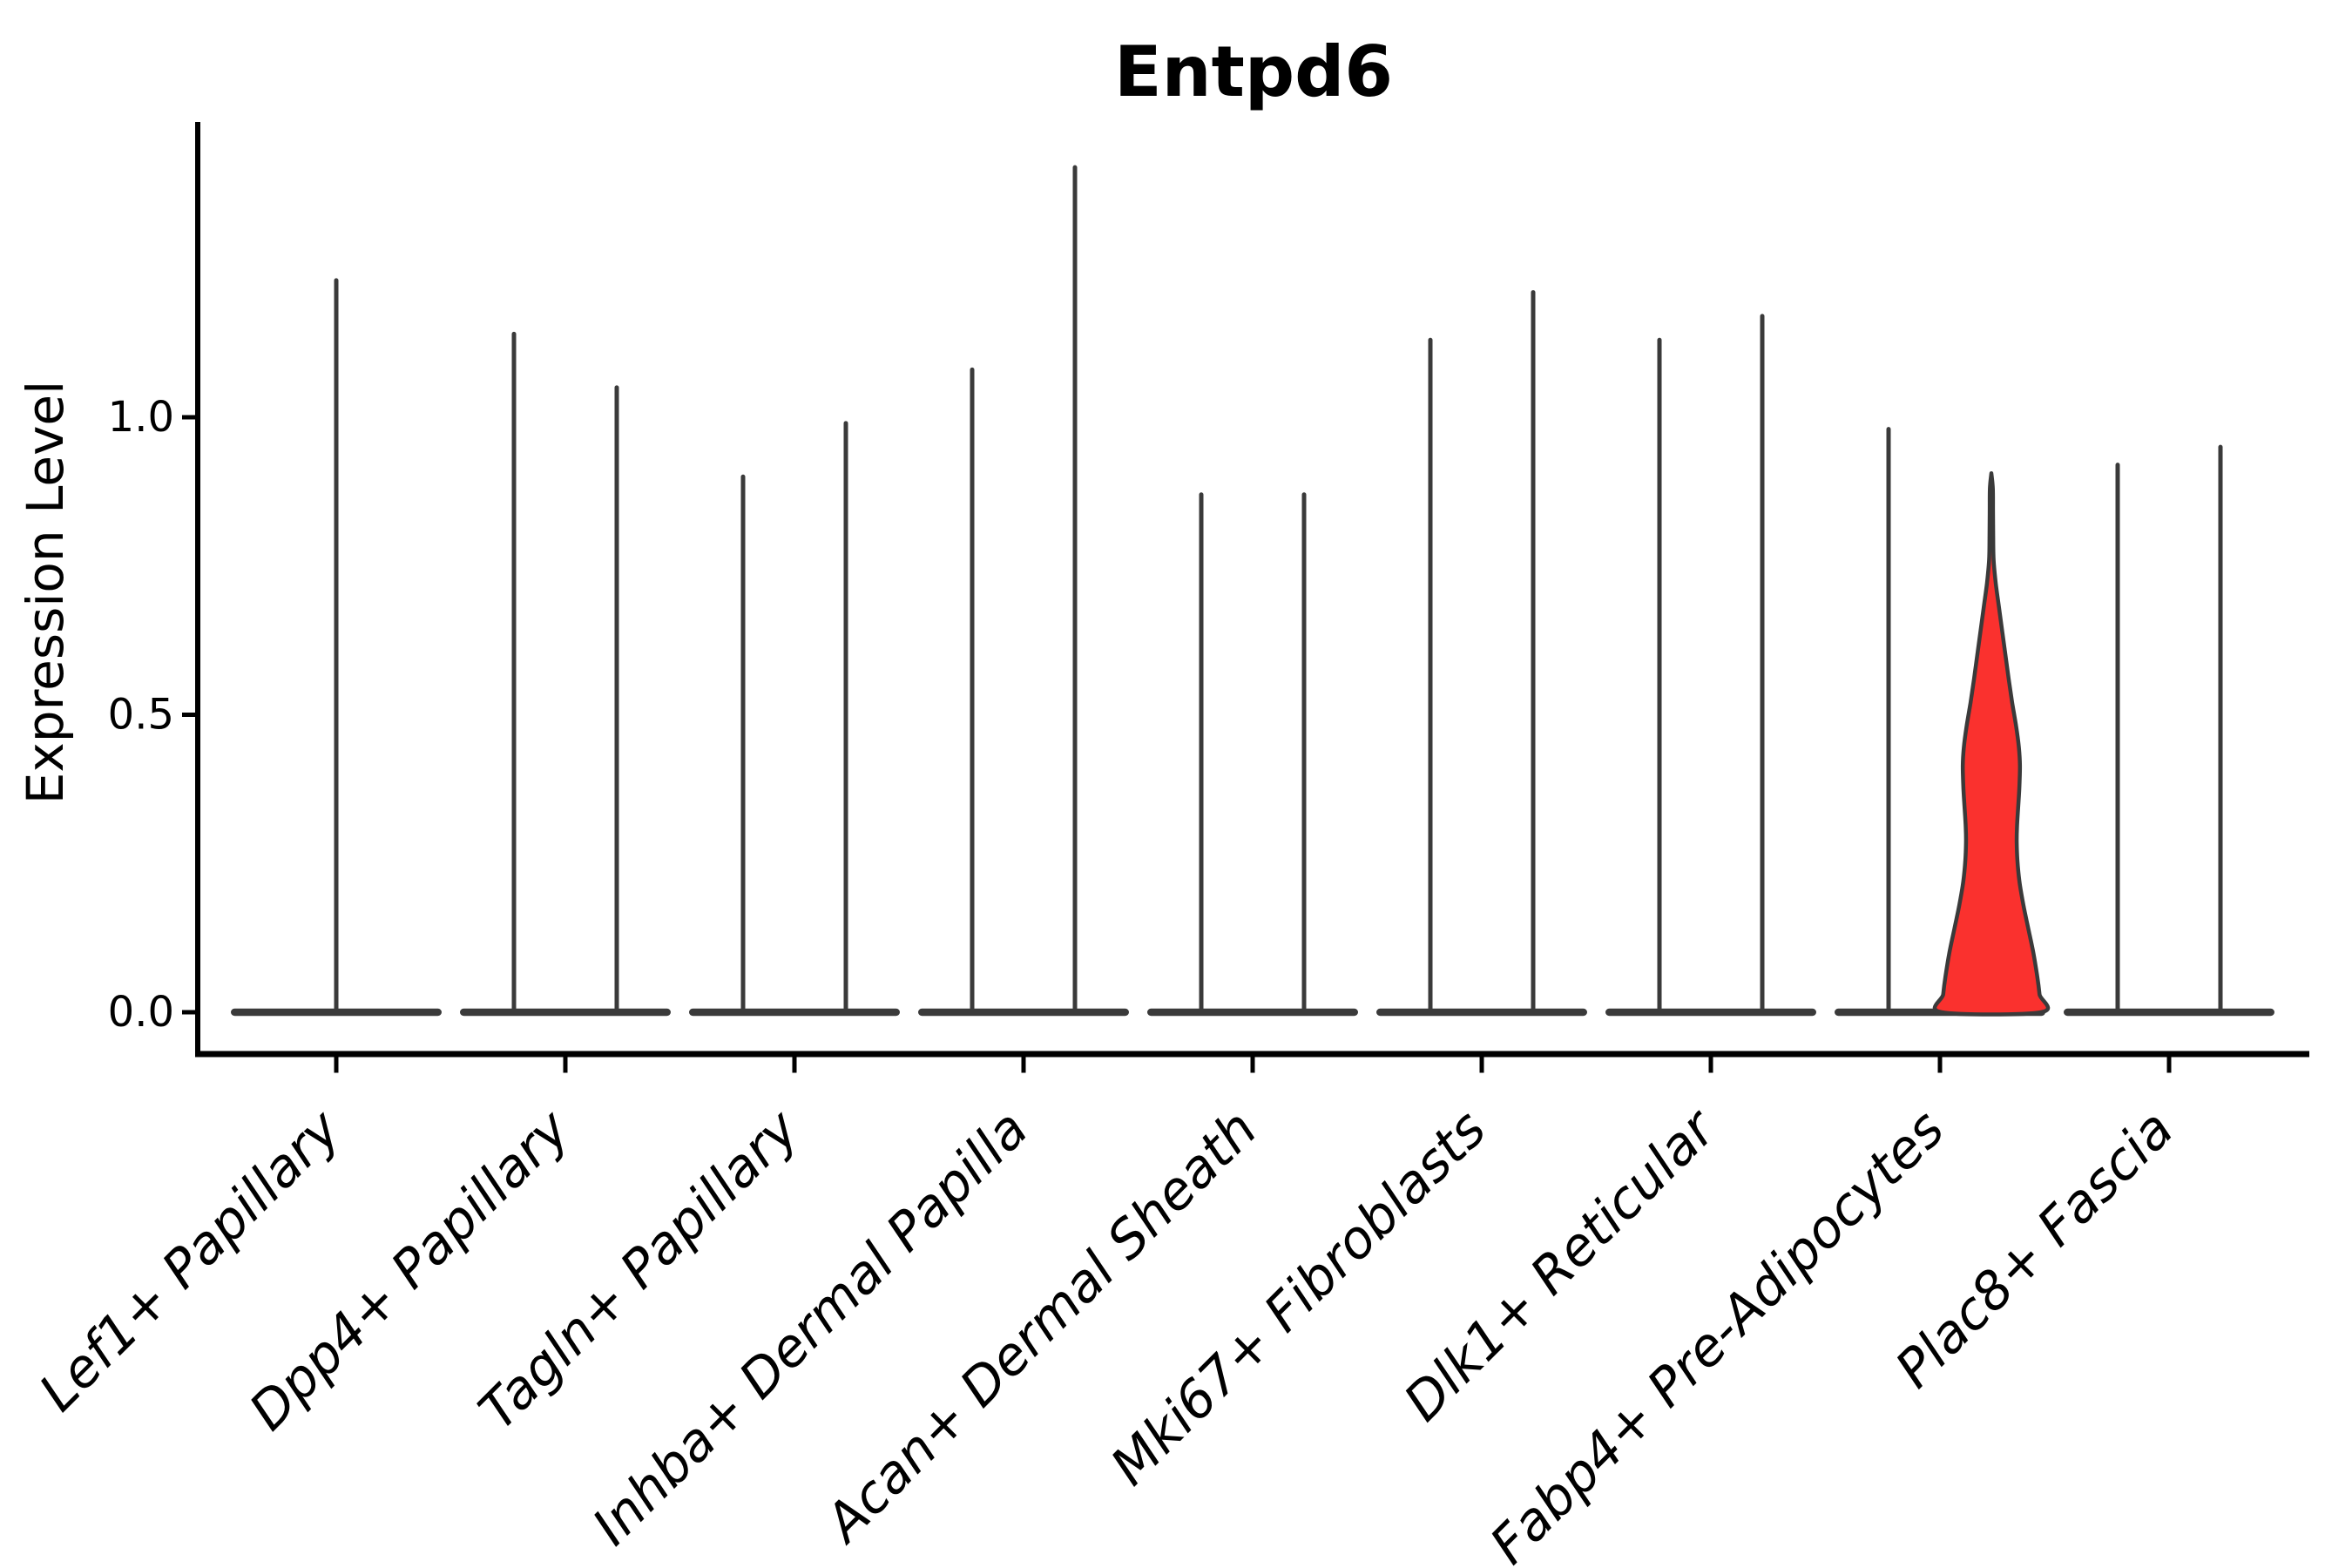  I want to click on x-tick-label: Acan+ Dermal Sheath, so click(1040, 1327).